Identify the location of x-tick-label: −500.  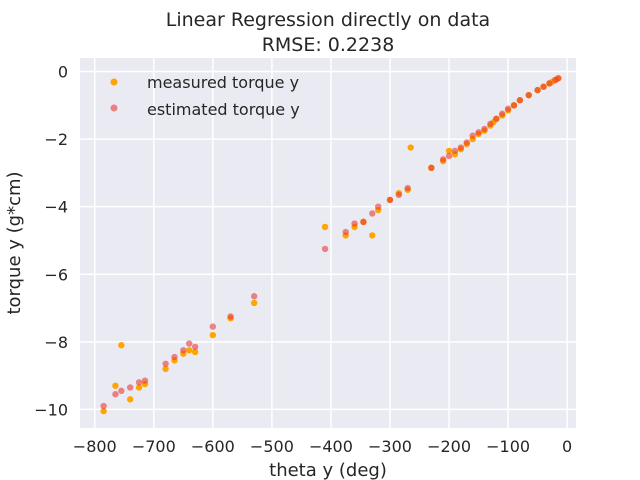
(272, 446).